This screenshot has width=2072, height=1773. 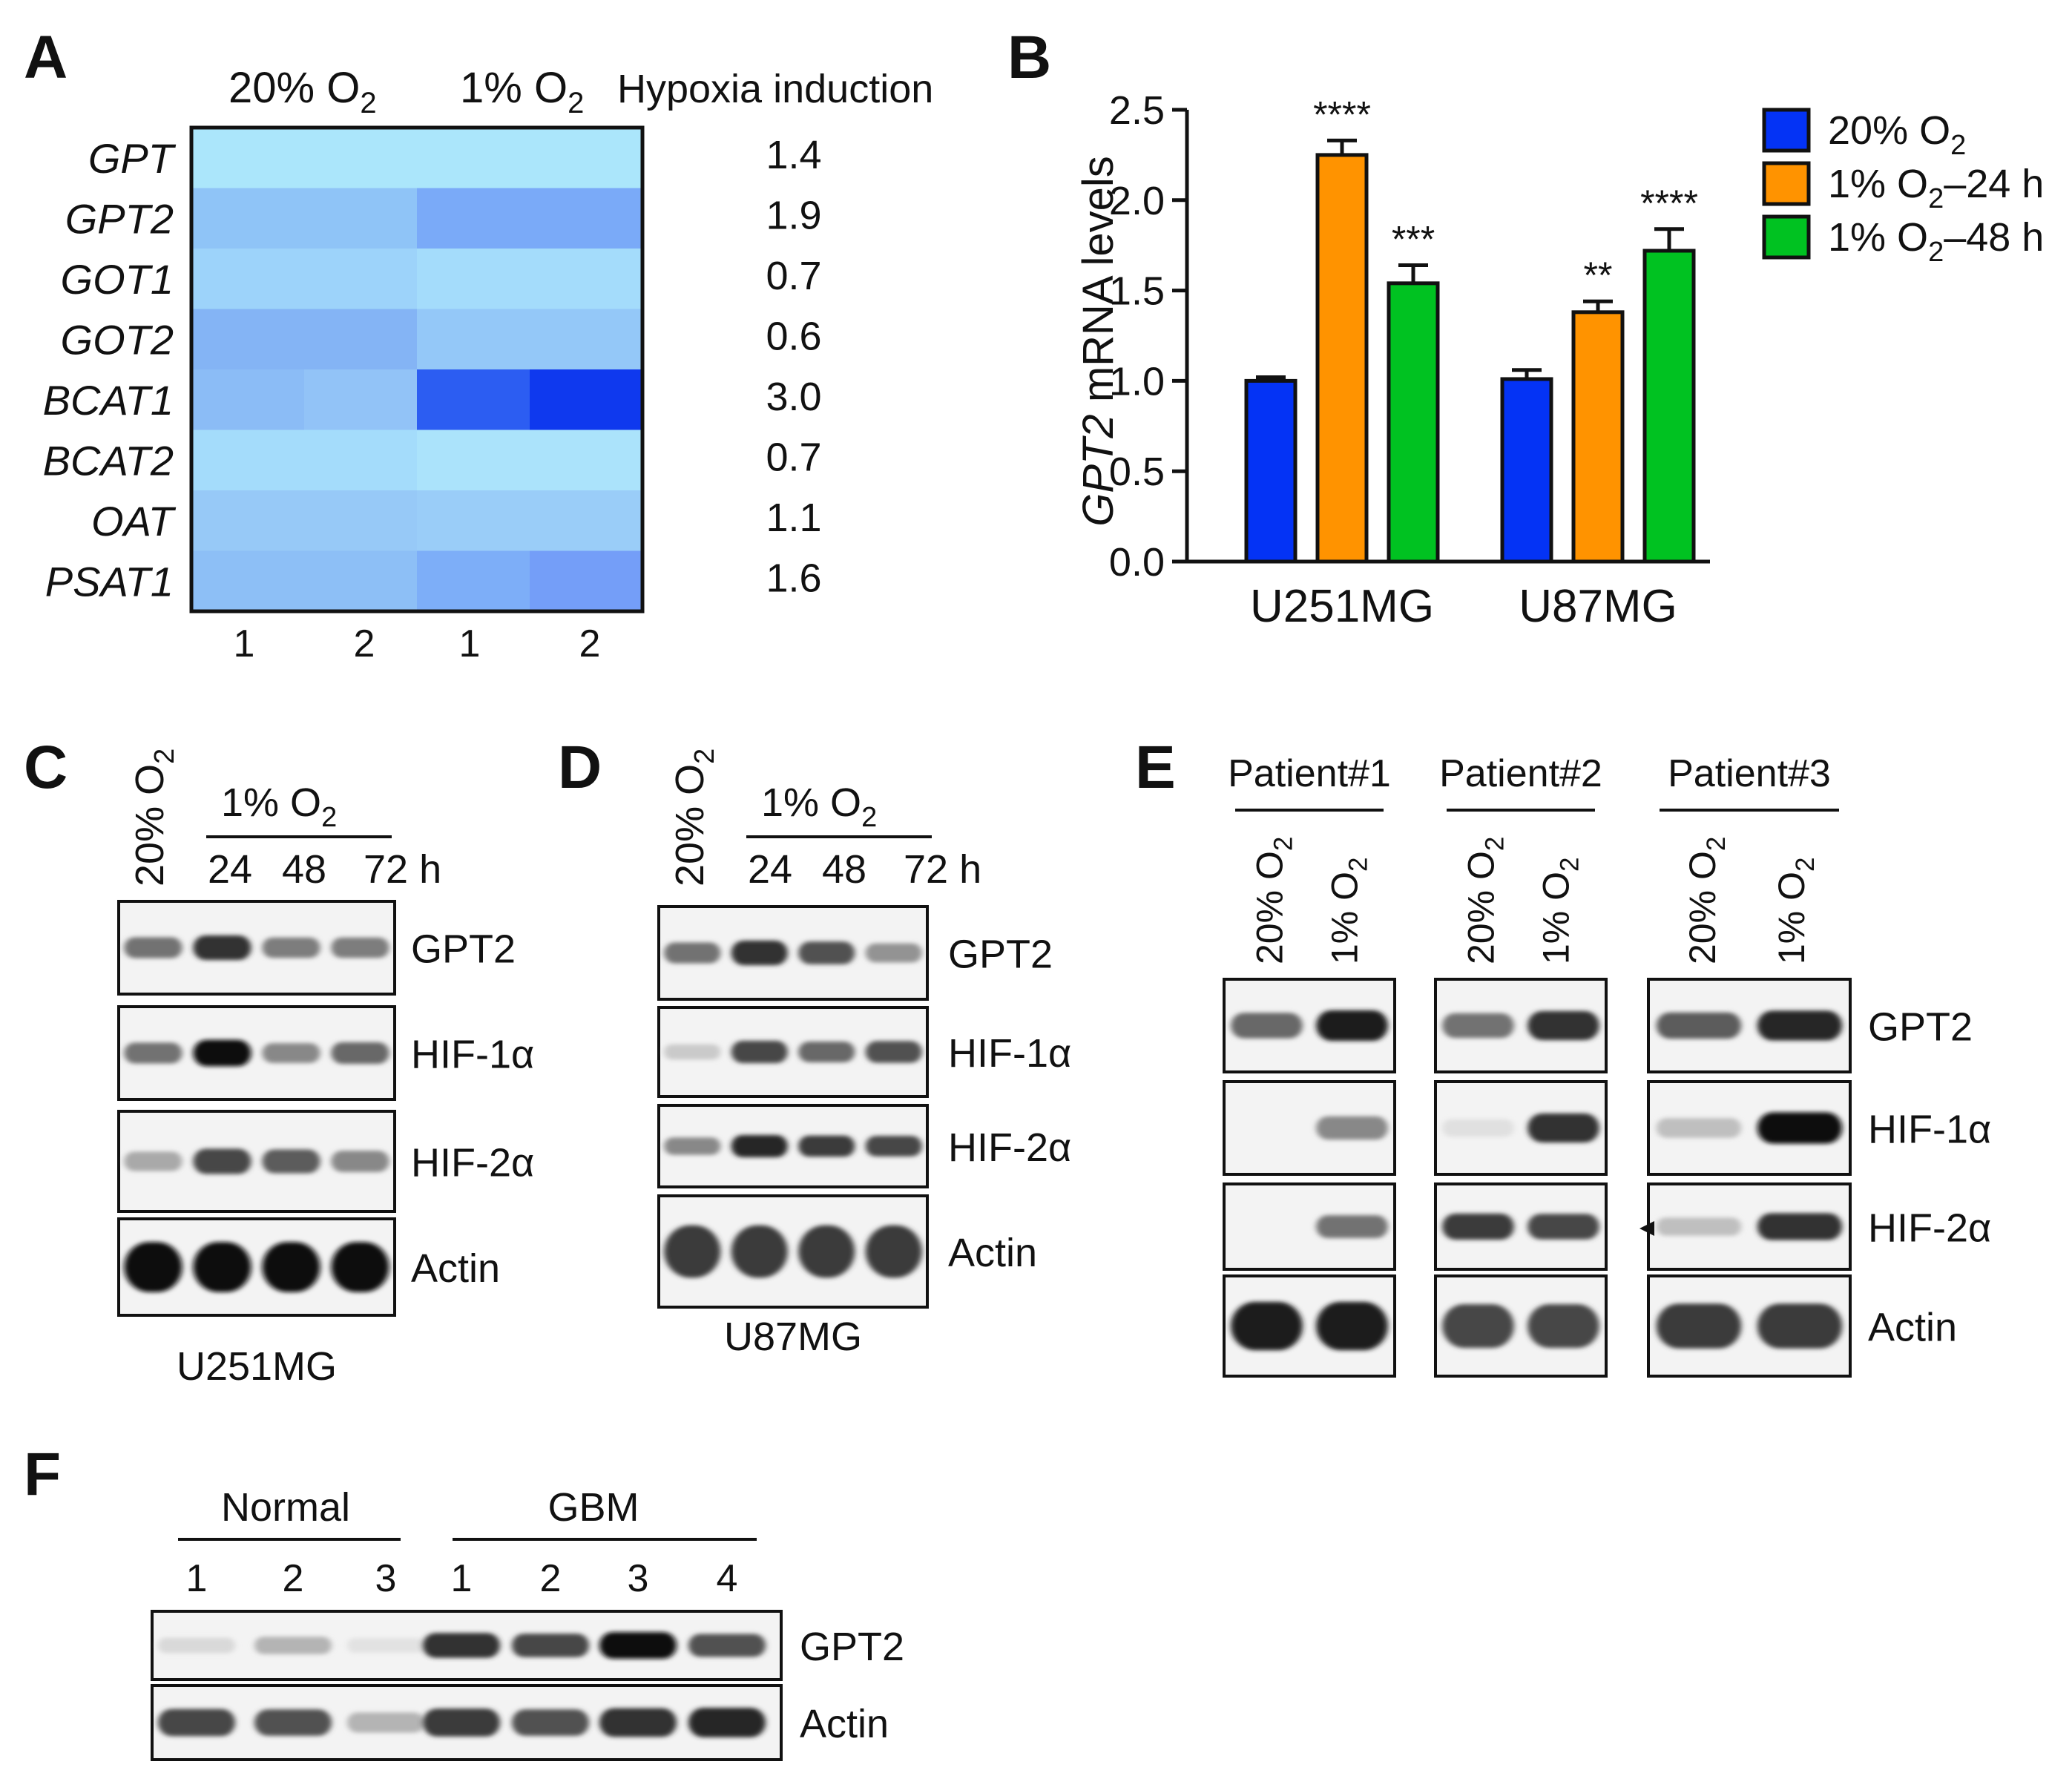 What do you see at coordinates (108, 460) in the screenshot?
I see `heatmap-gene-label: BCAT2` at bounding box center [108, 460].